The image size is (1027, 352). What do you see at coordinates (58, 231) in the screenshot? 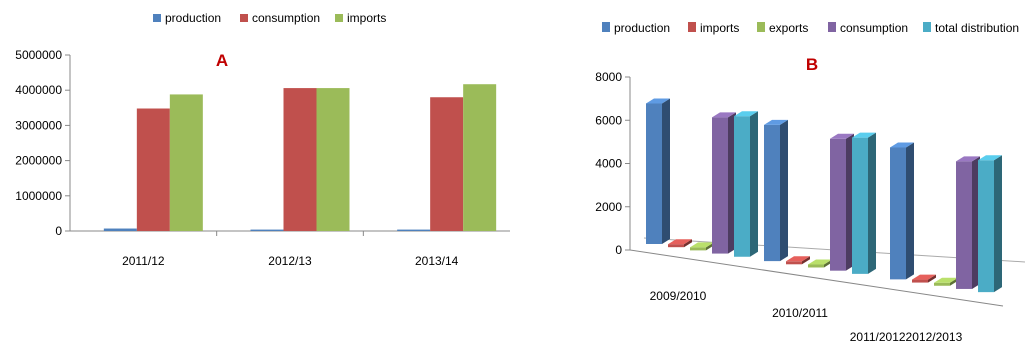
I see `y-tick-label: 0` at bounding box center [58, 231].